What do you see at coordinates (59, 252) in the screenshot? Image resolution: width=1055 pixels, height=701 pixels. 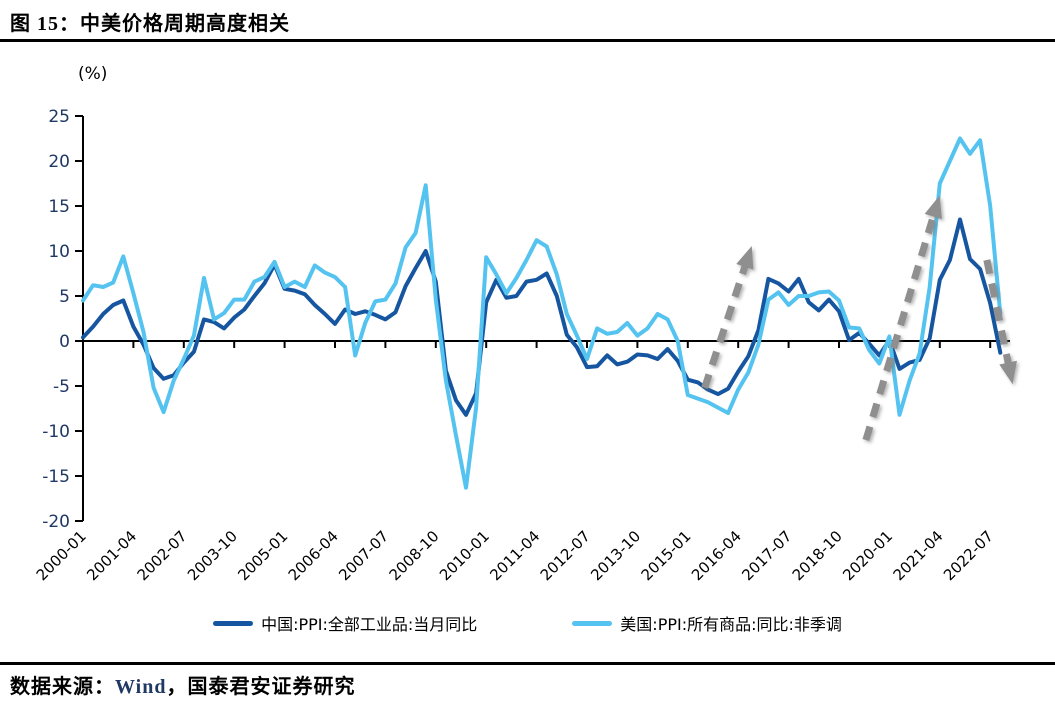 I see `y-tick-label: 10` at bounding box center [59, 252].